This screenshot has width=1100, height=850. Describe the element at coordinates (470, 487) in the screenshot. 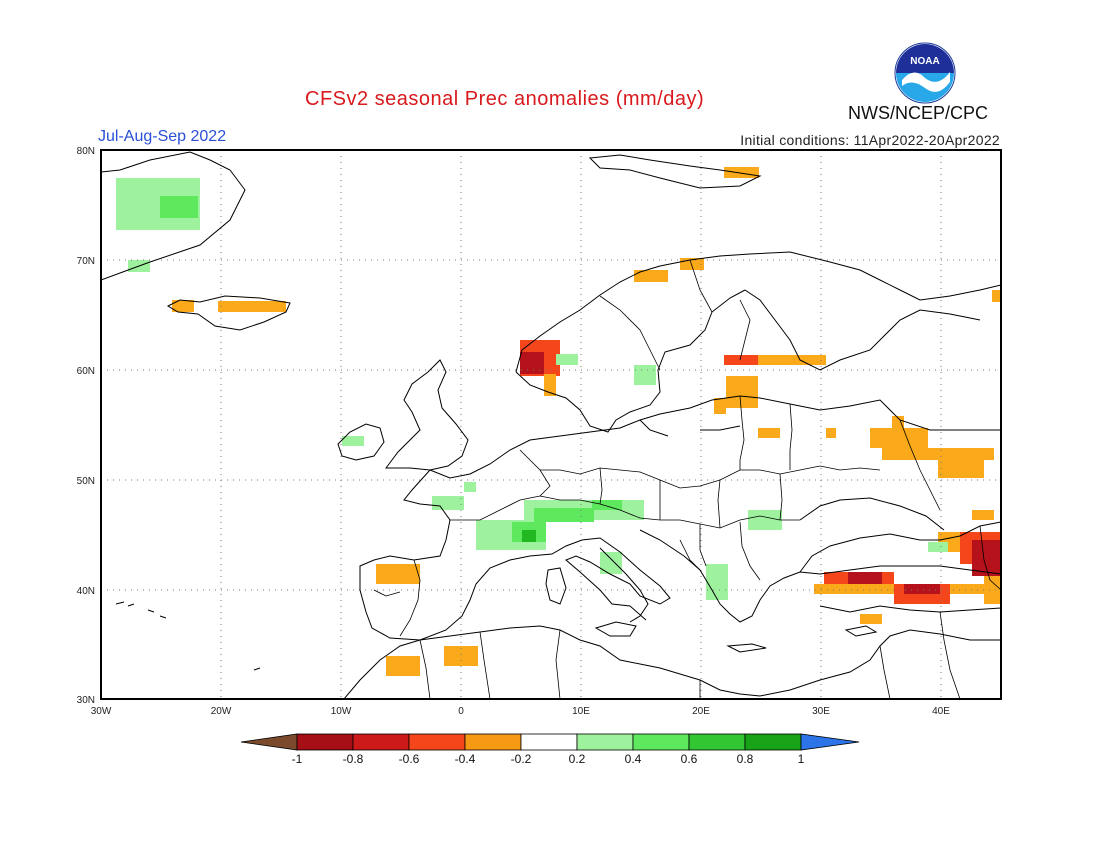

I see `wet-anomaly-france-ne` at that location.